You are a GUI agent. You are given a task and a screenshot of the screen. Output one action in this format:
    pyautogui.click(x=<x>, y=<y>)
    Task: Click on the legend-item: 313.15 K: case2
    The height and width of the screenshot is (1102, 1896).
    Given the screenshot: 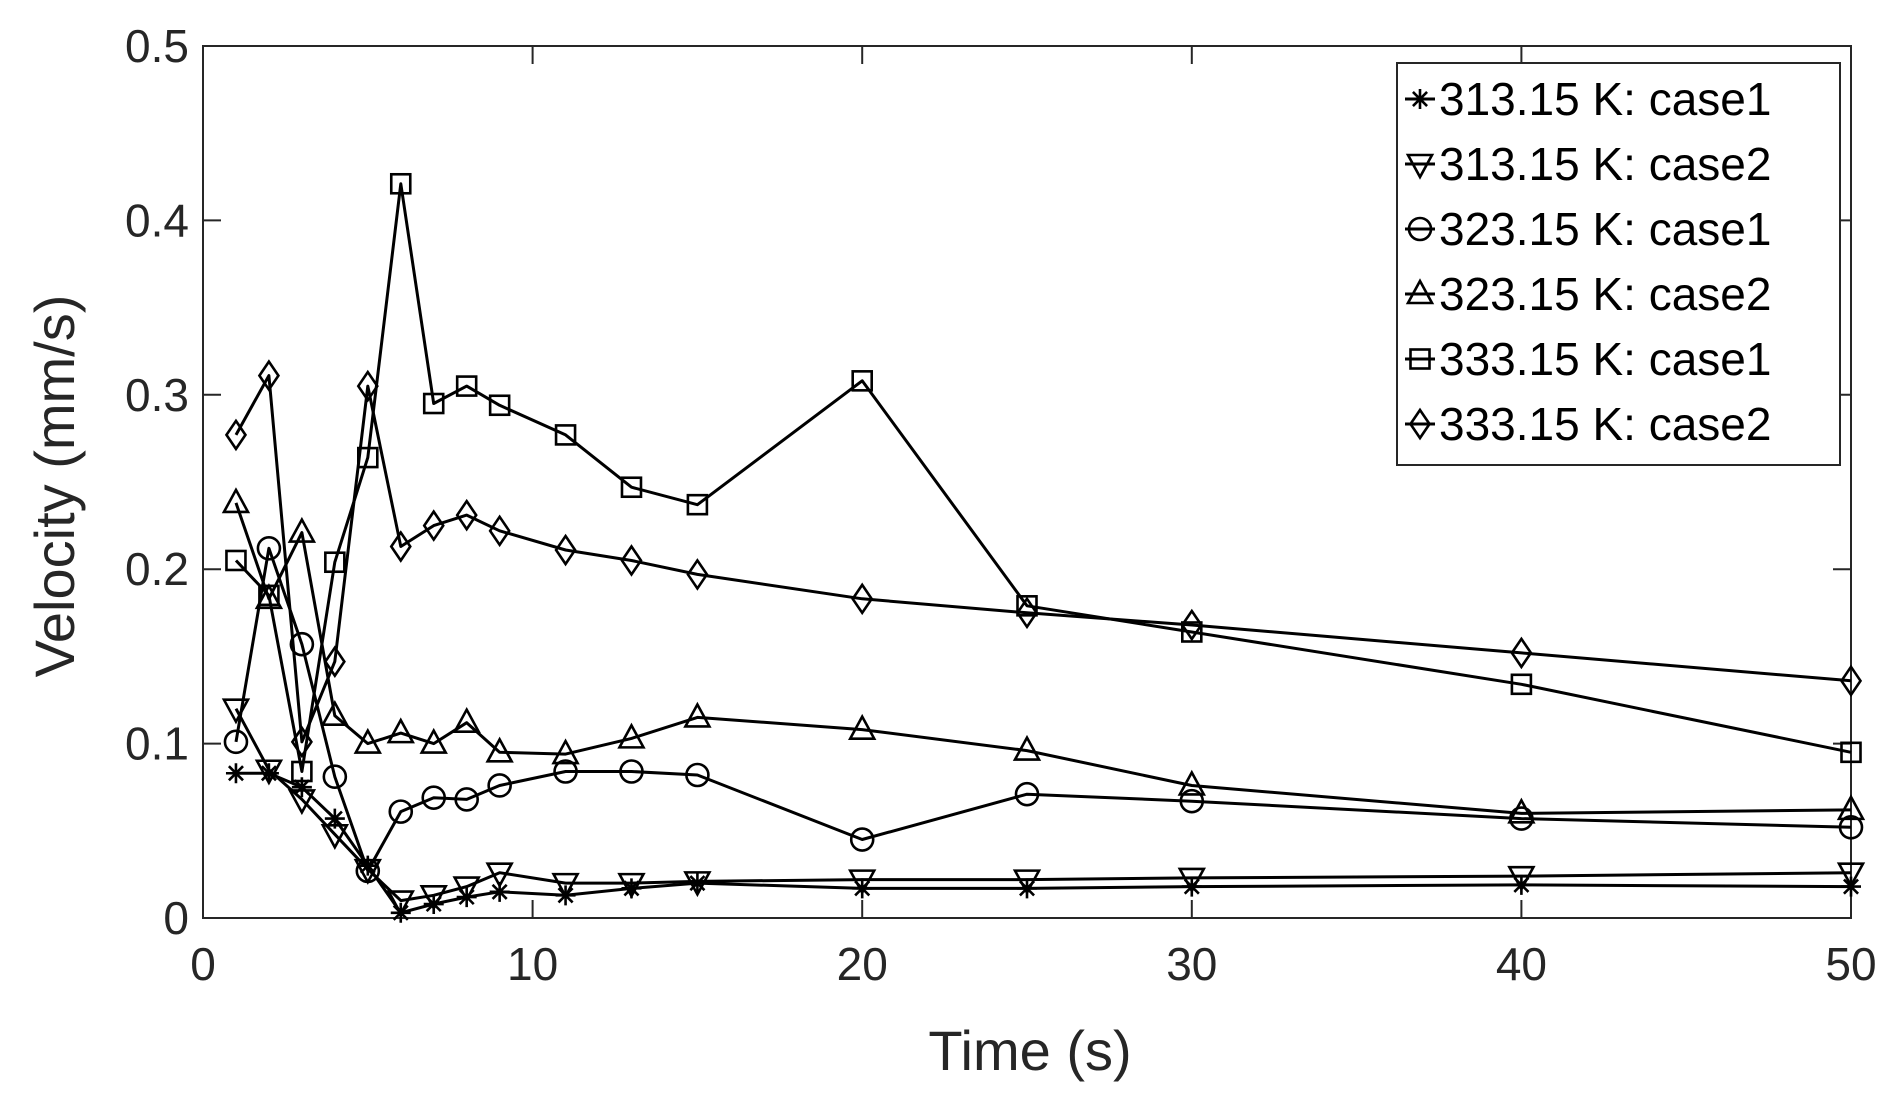 What is the action you would take?
    pyautogui.click(x=1588, y=164)
    